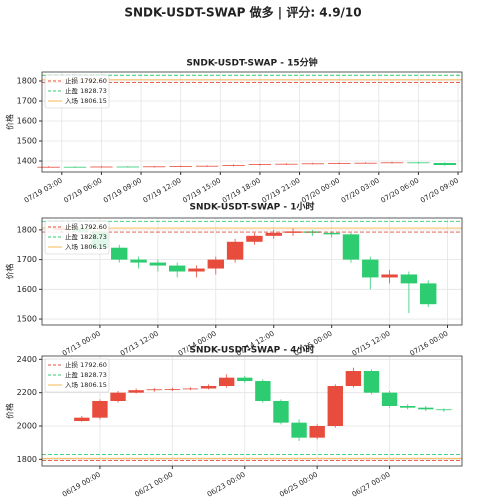 The height and width of the screenshot is (500, 487). Describe the element at coordinates (83, 191) in the screenshot. I see `x-tick-label: 07/19 06:00` at that location.